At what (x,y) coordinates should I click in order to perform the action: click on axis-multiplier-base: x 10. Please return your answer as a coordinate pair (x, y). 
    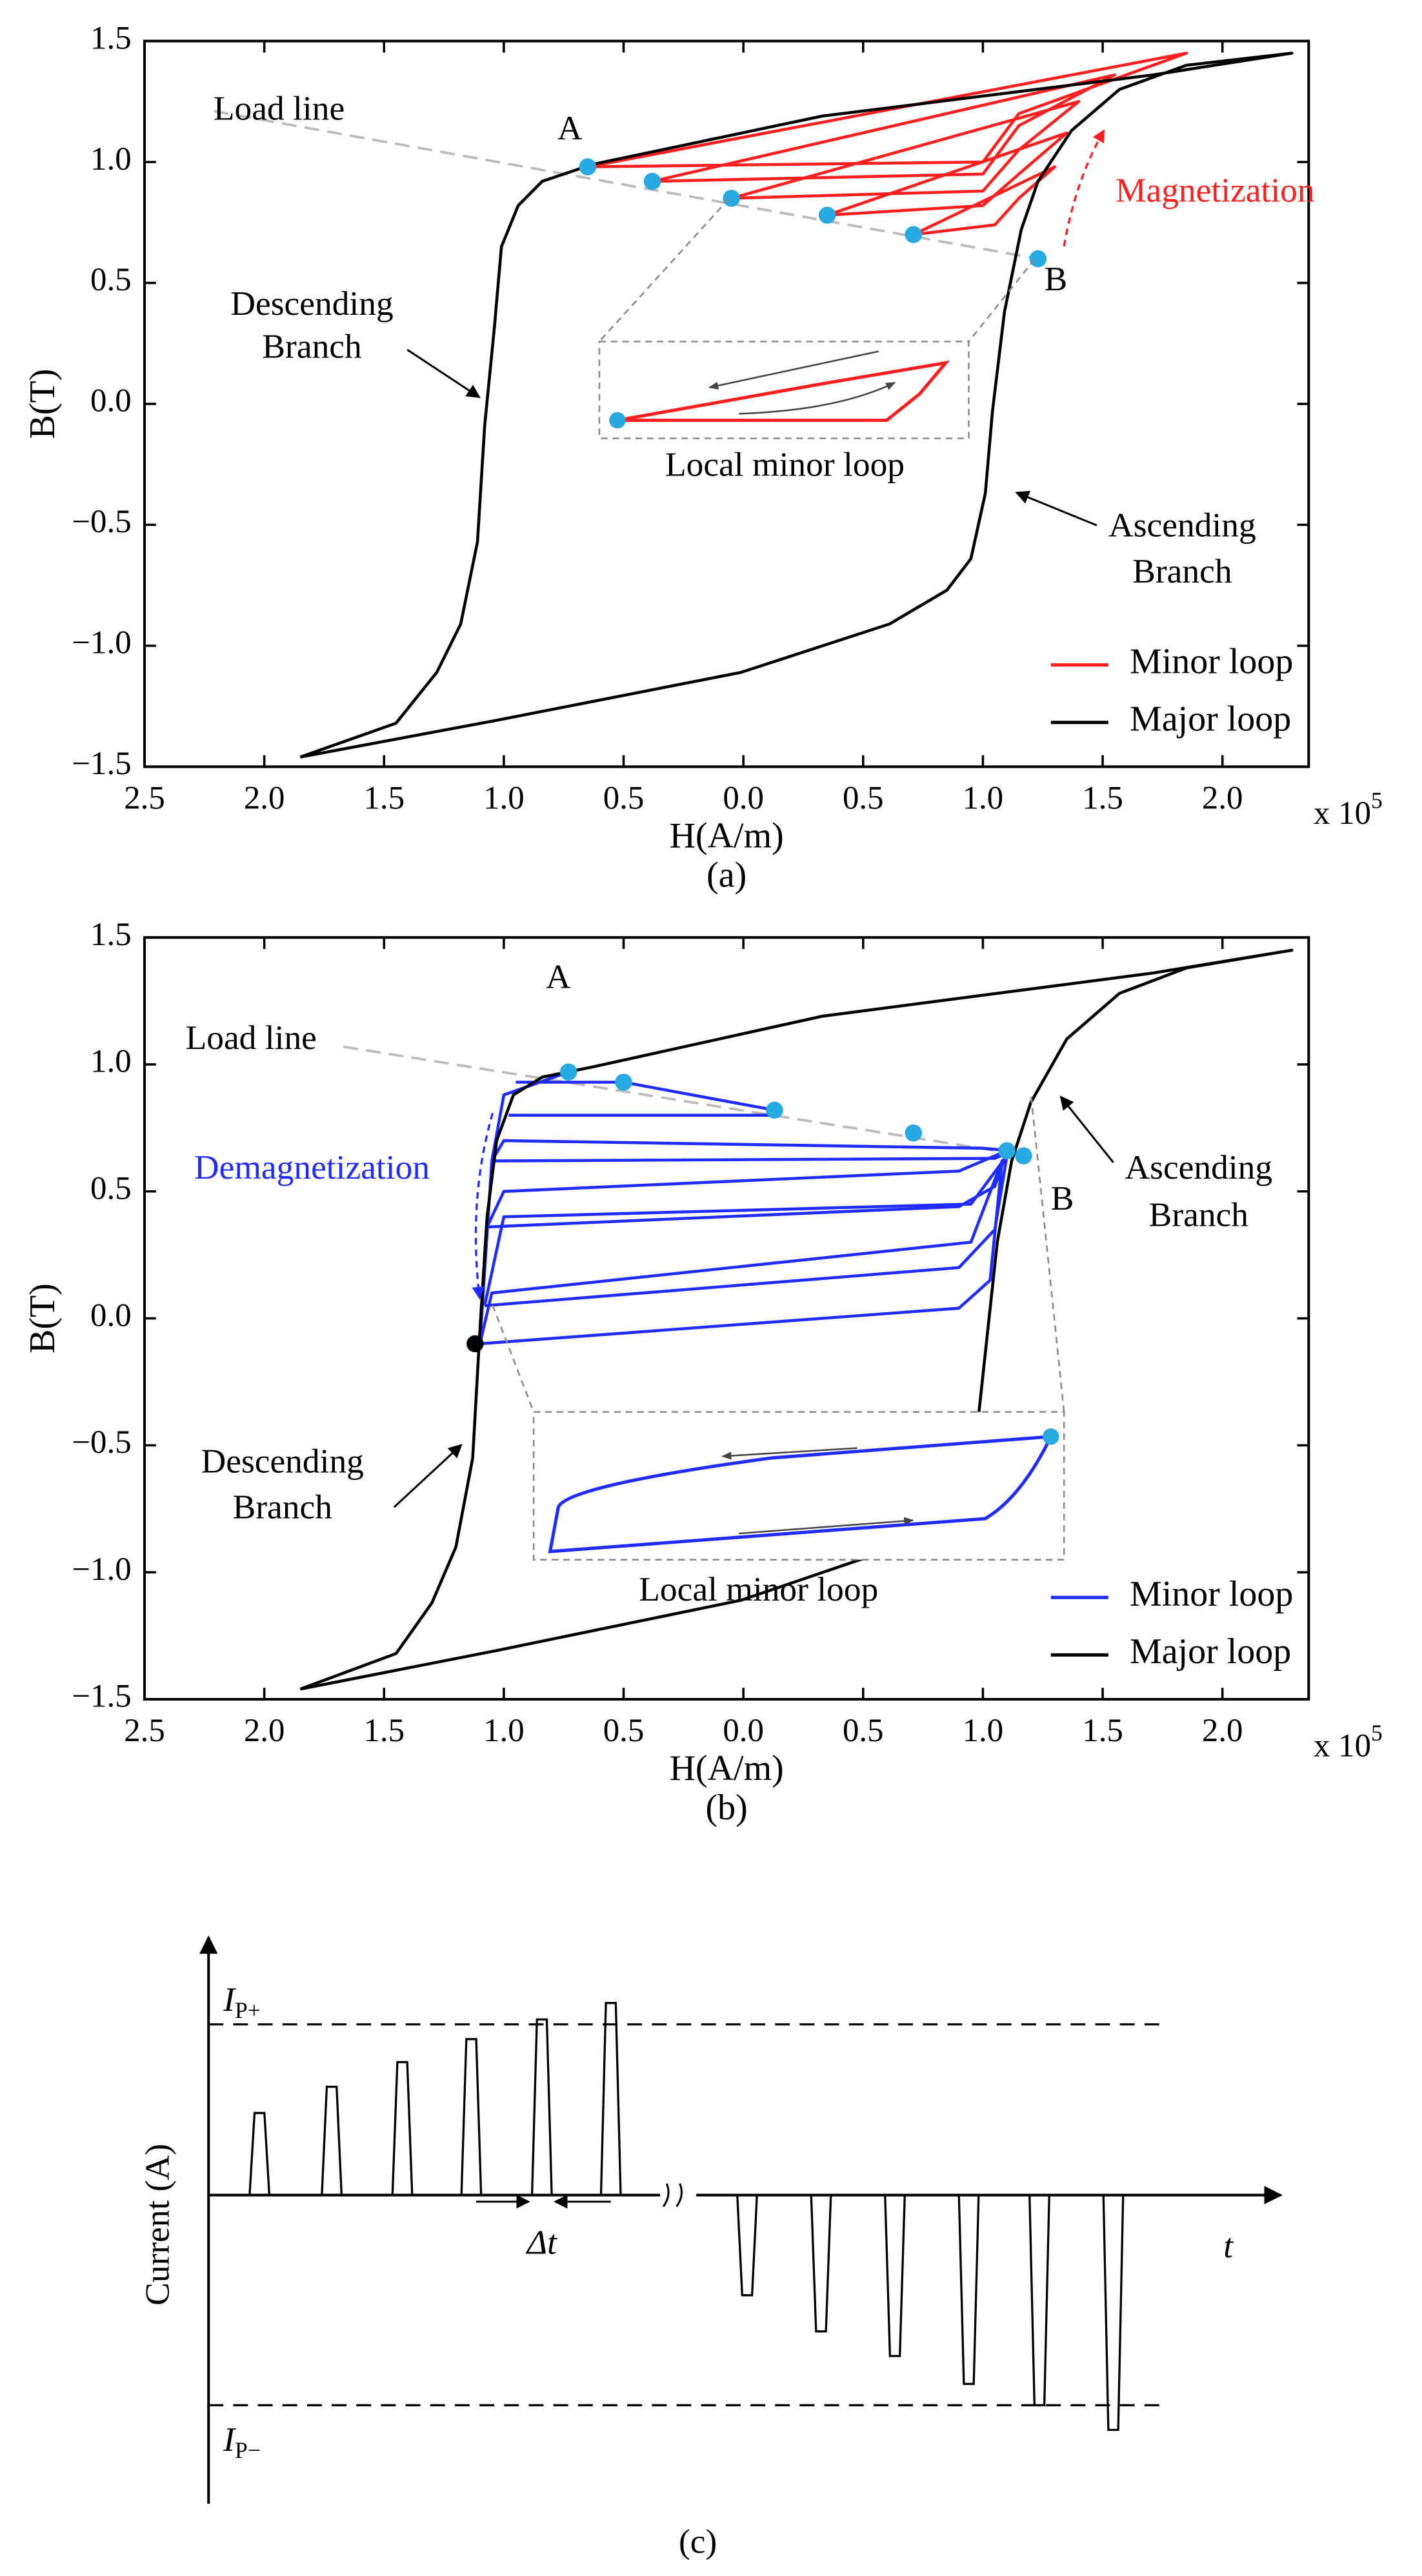
    Looking at the image, I should click on (1342, 813).